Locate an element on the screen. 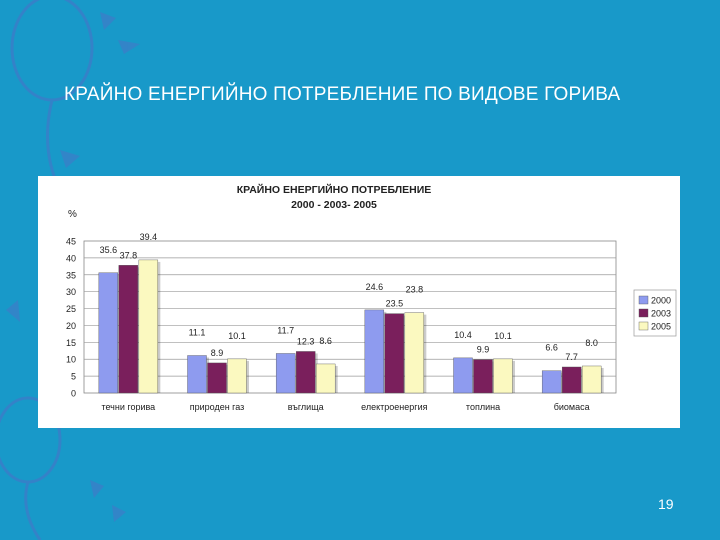  data-label: 35.6 is located at coordinates (109, 250).